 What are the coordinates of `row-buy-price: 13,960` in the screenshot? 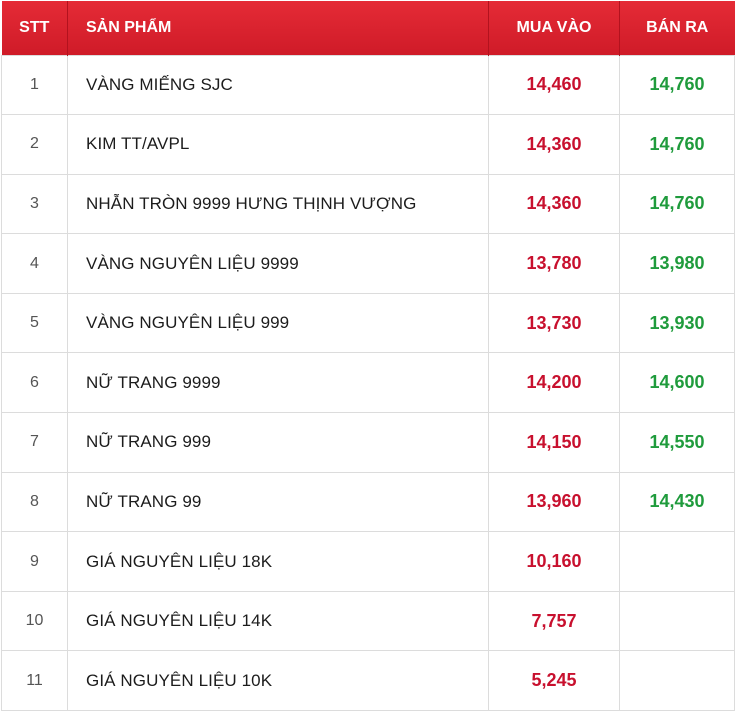 It's located at (554, 502).